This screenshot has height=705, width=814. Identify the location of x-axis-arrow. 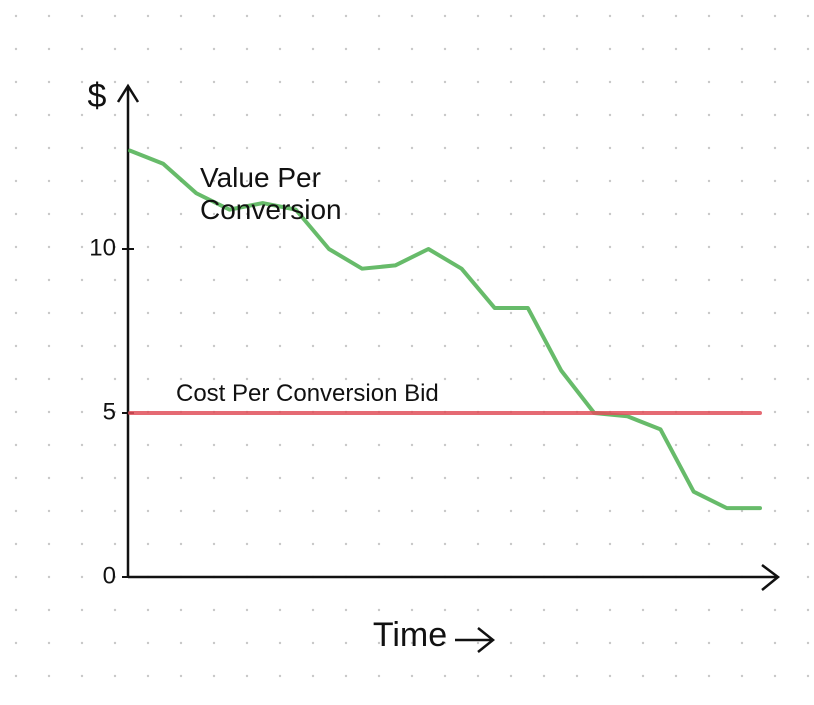
(771, 577).